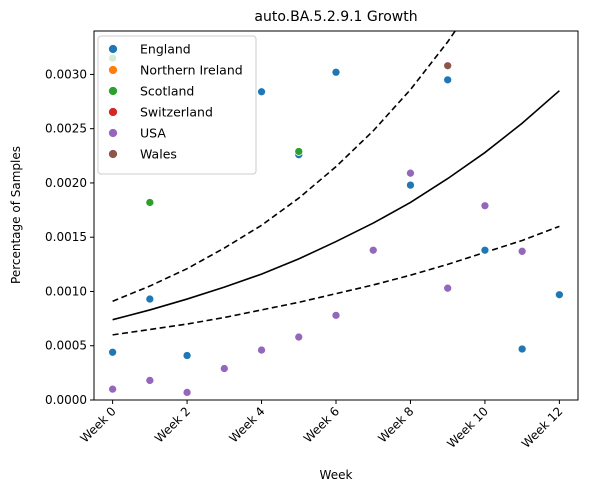  Describe the element at coordinates (66, 346) in the screenshot. I see `y-tick-label: 0.0005` at that location.